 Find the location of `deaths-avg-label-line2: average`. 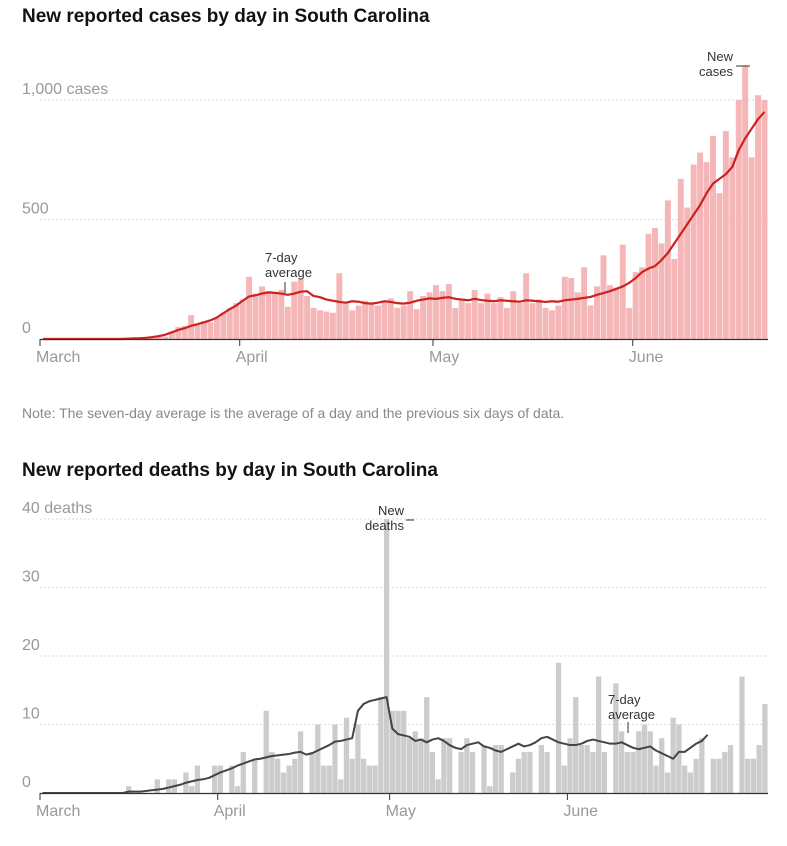

deaths-avg-label-line2: average is located at coordinates (631, 714).